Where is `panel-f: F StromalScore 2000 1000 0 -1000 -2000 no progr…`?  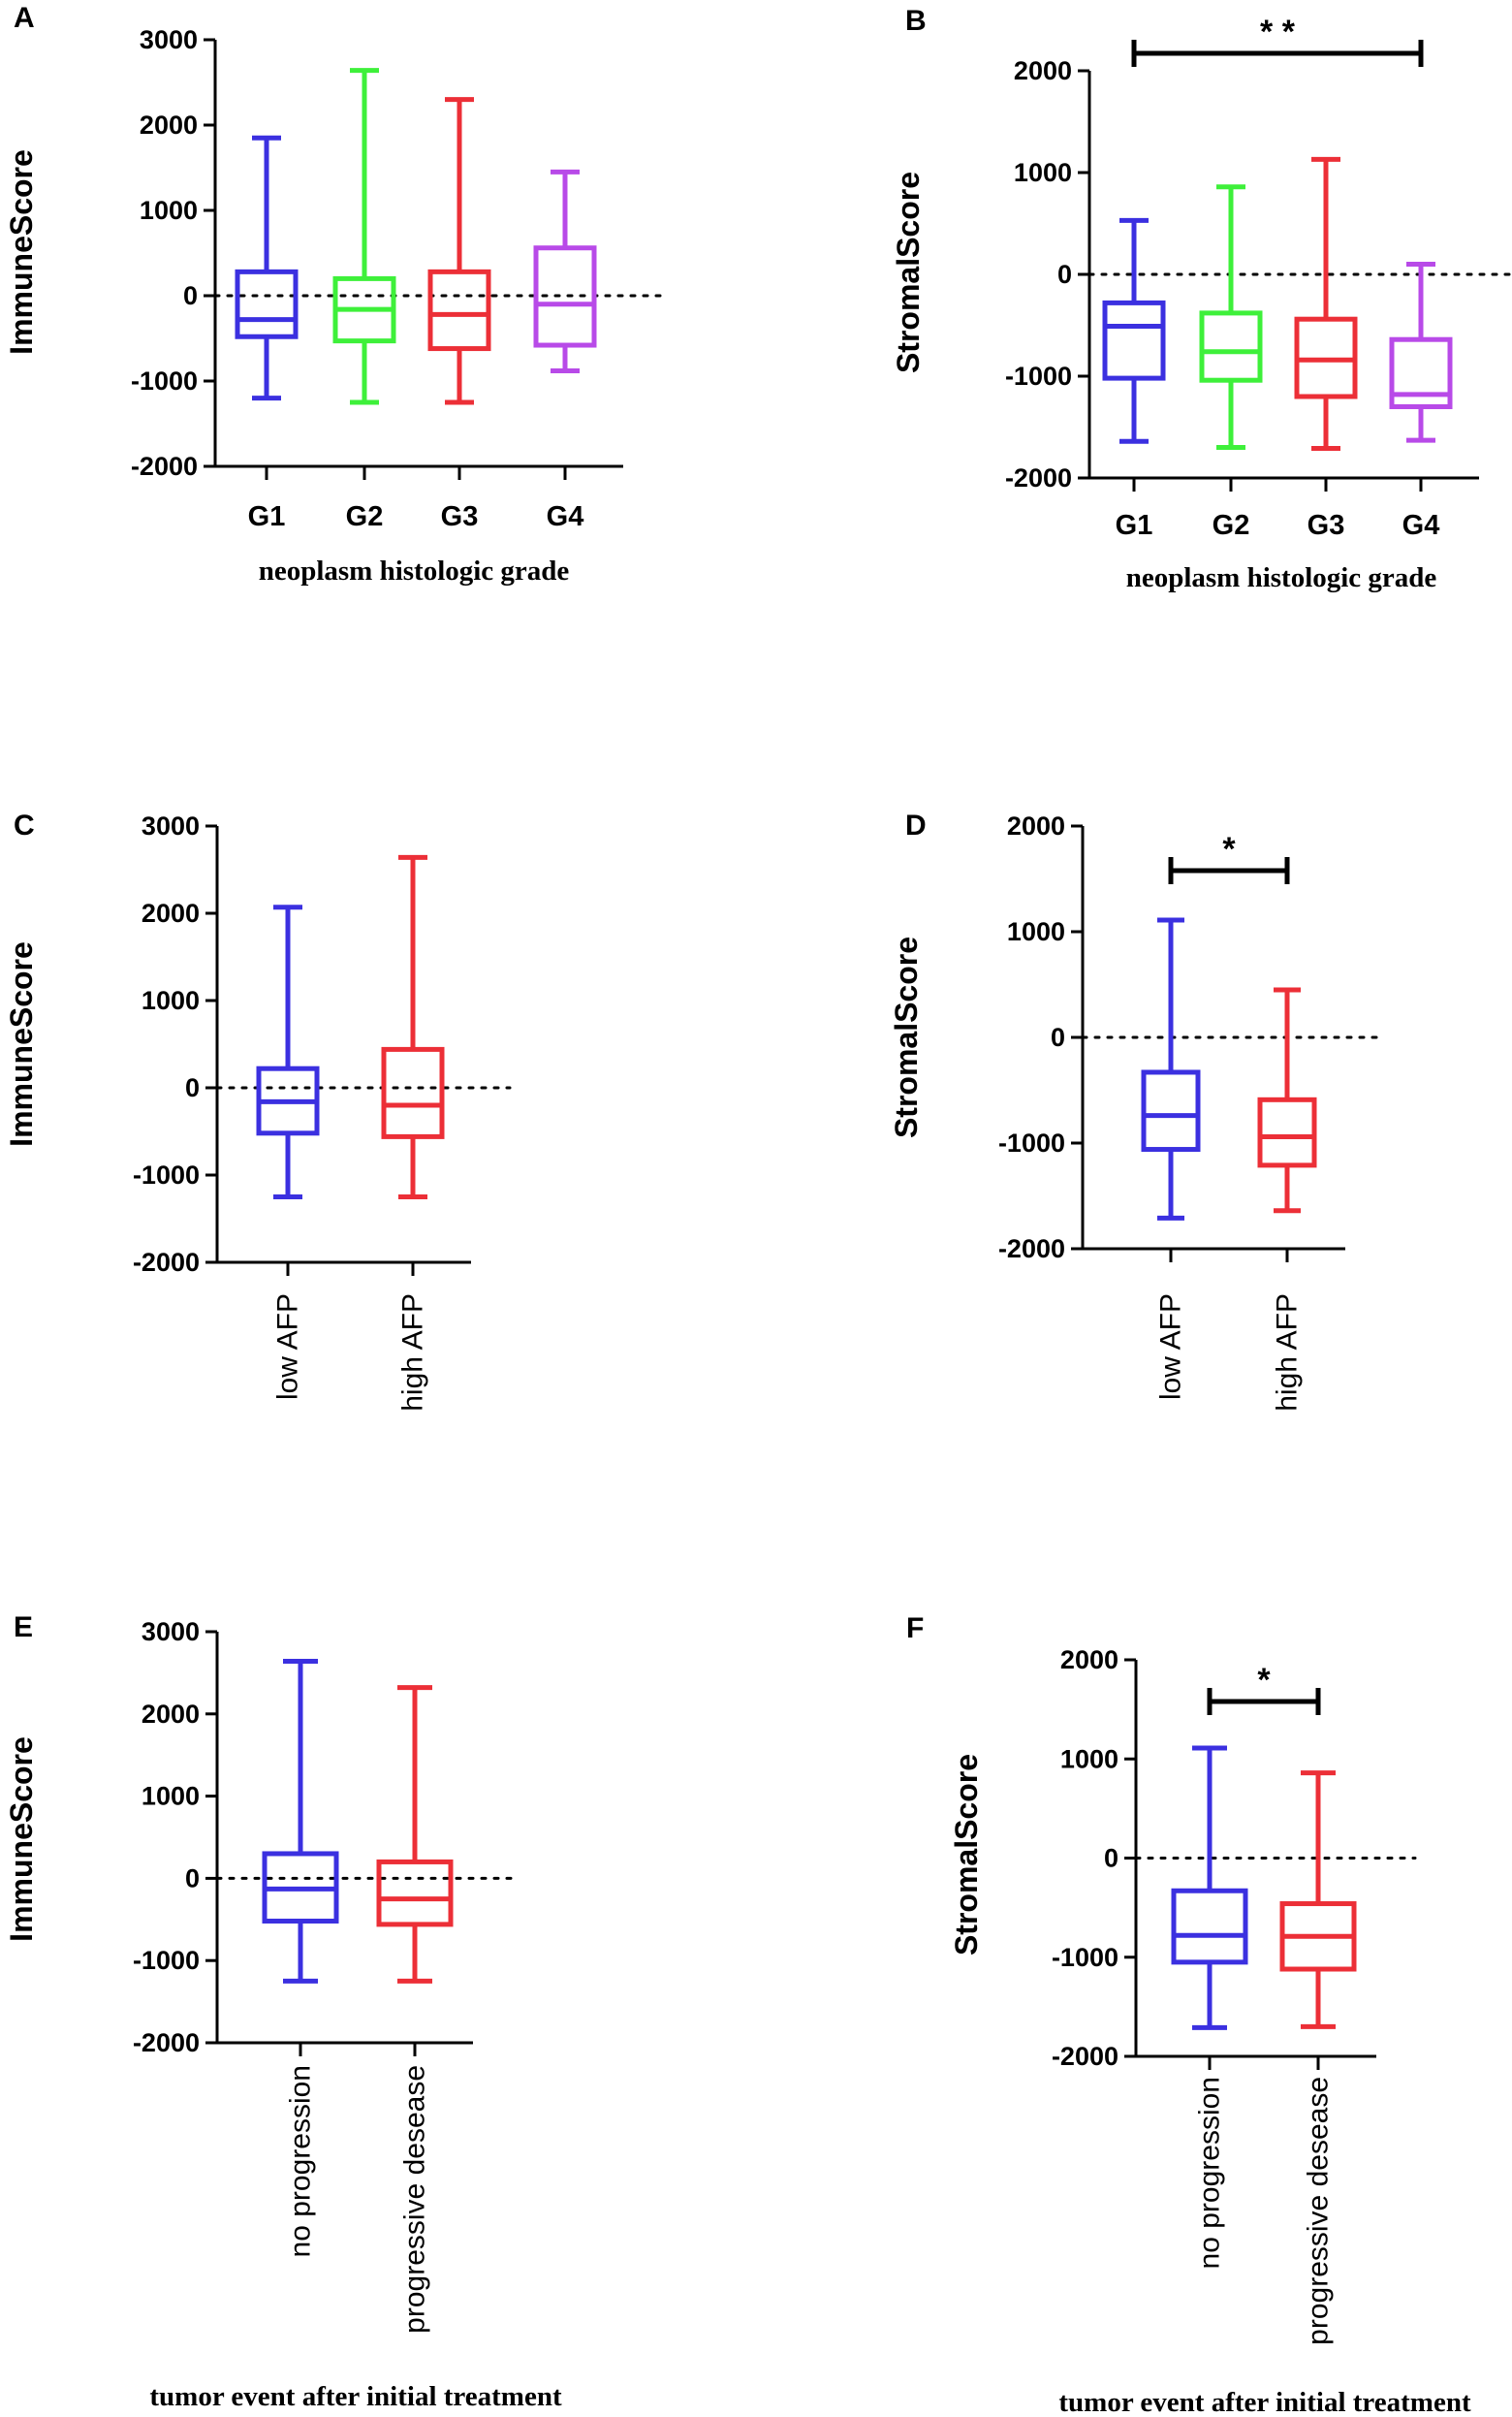
panel-f: F StromalScore 2000 1000 0 -1000 -2000 no progr… is located at coordinates (1188, 2014).